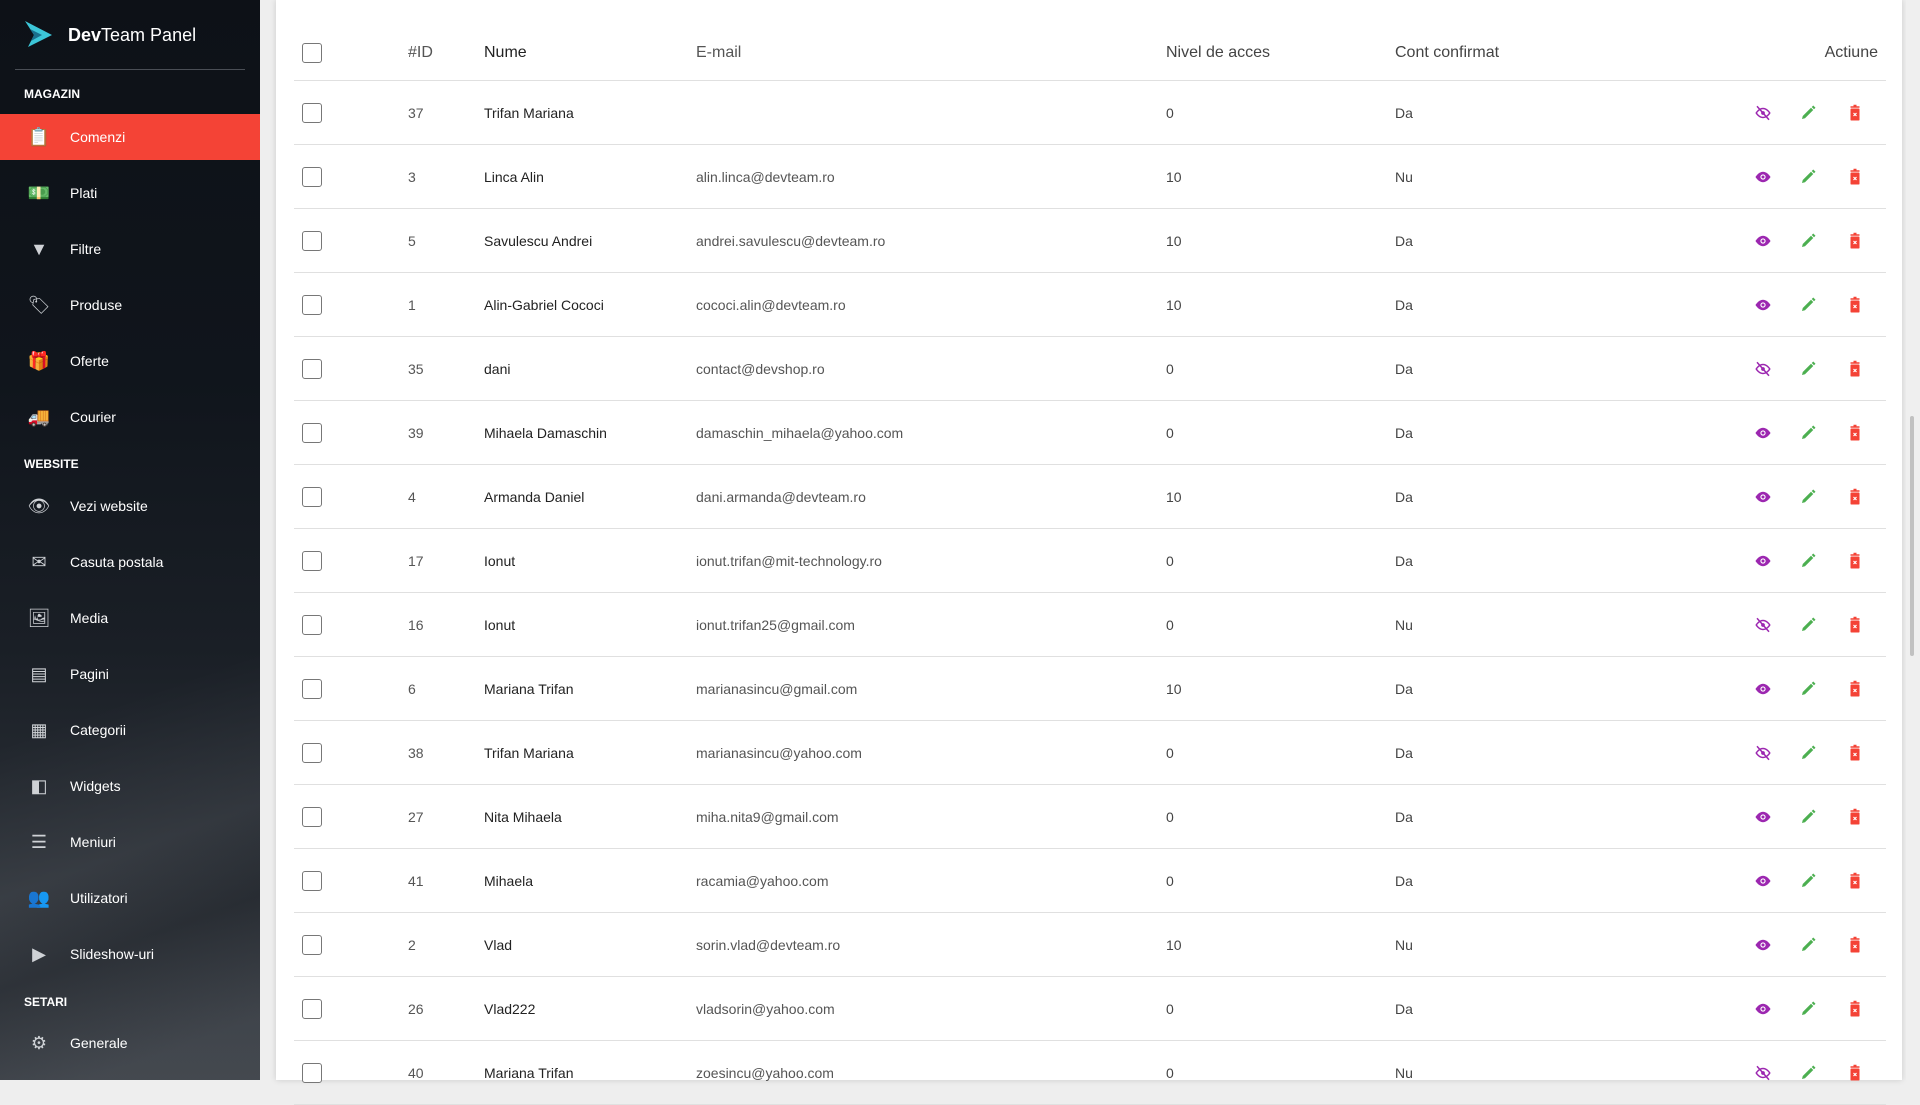  Describe the element at coordinates (1174, 688) in the screenshot. I see `cell-level: 10` at that location.